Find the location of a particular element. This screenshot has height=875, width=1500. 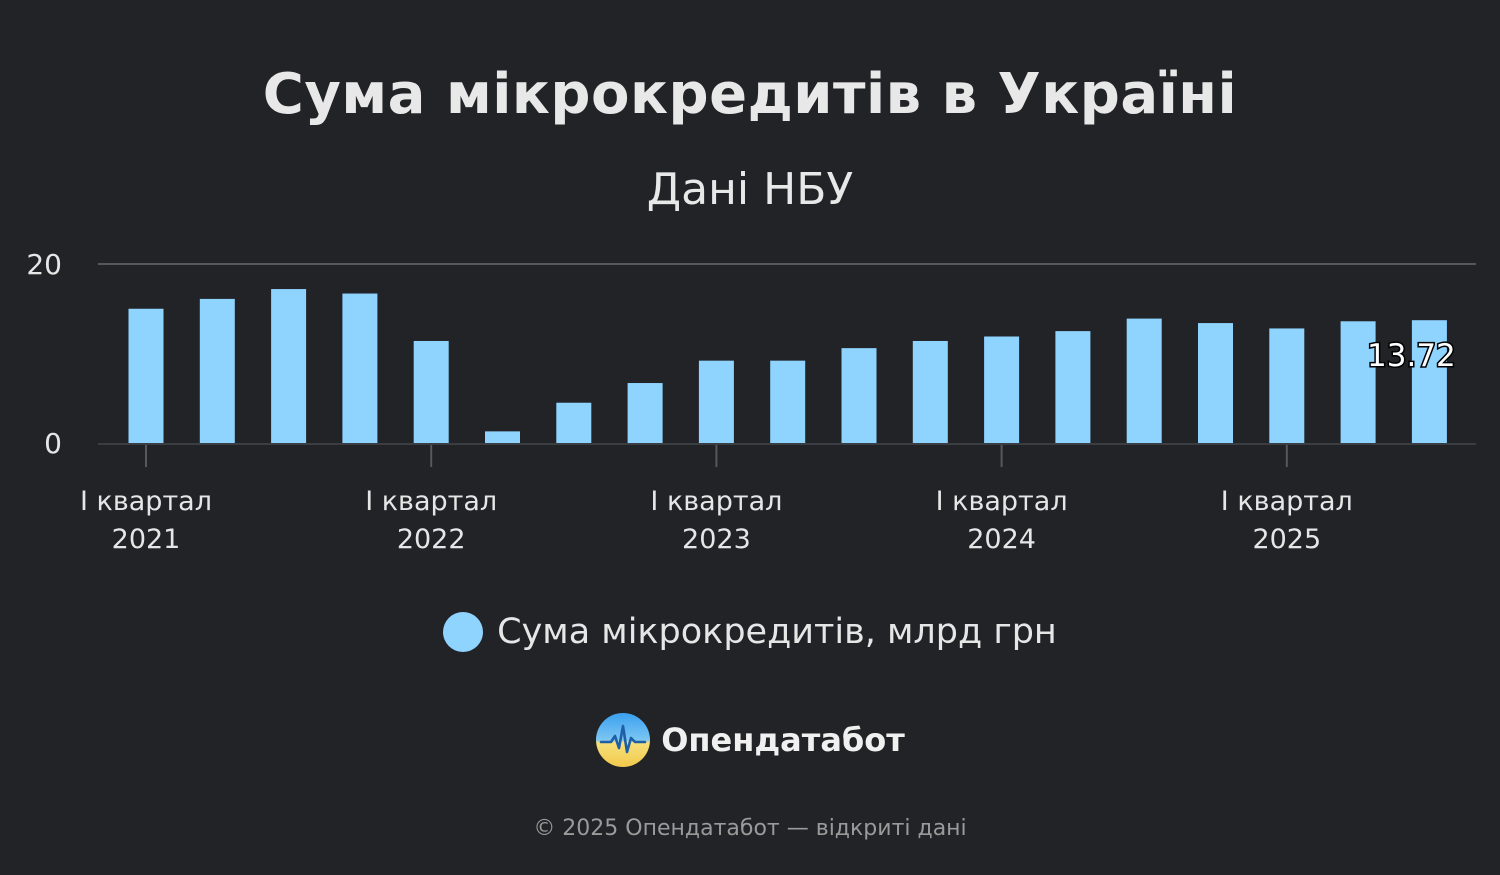

chart-title: Сума мікрокредитів в Україні is located at coordinates (750, 94).